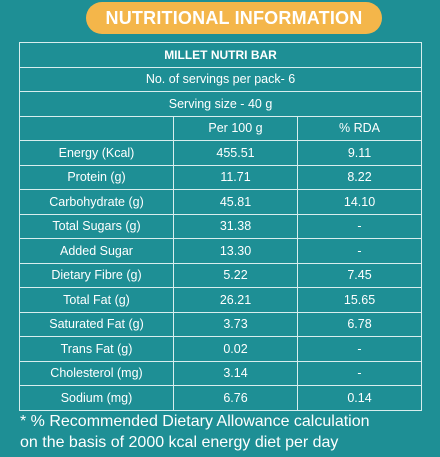 Image resolution: width=440 pixels, height=457 pixels. What do you see at coordinates (359, 300) in the screenshot?
I see `rda-value: 15.65` at bounding box center [359, 300].